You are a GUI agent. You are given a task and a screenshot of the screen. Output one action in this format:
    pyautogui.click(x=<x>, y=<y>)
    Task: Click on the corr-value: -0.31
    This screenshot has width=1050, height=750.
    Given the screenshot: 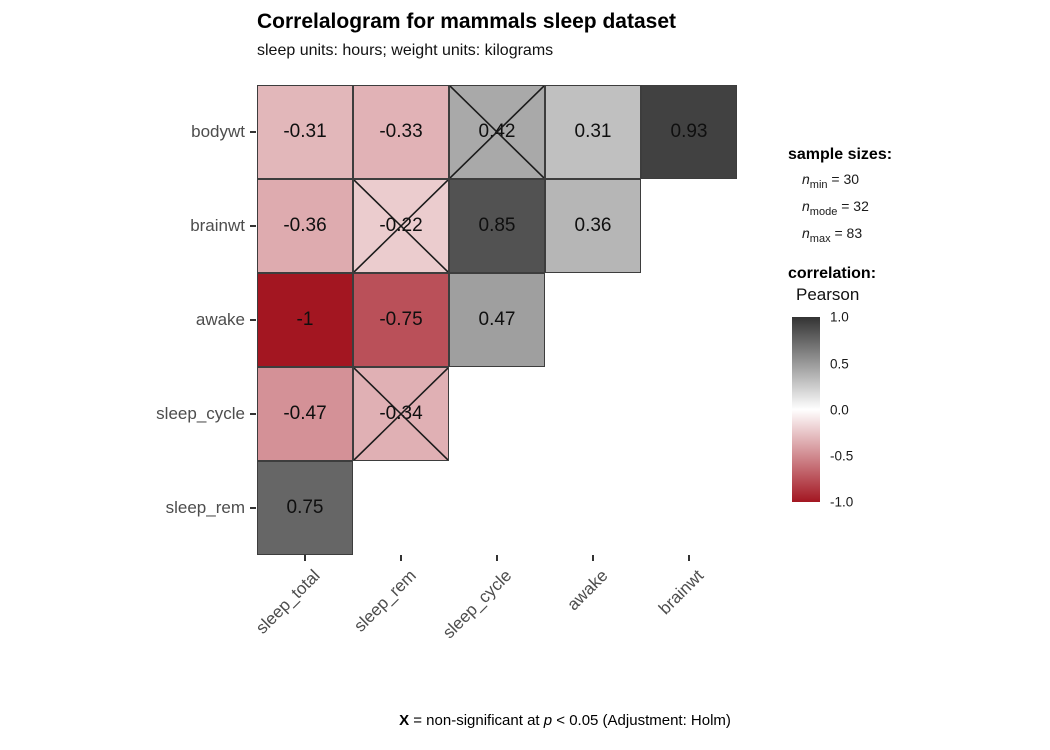 What is the action you would take?
    pyautogui.click(x=305, y=131)
    